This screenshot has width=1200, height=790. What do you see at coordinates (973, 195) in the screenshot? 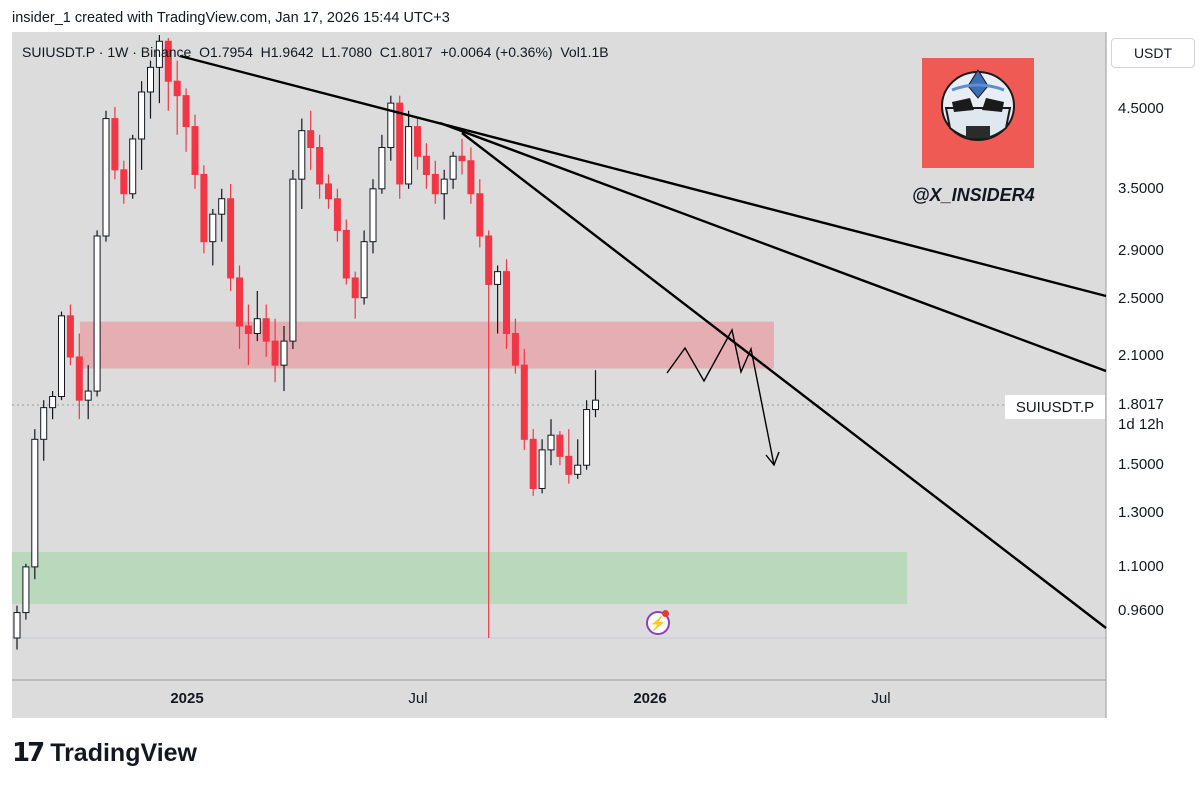
I see `author-handle: @X_INSIDER4` at bounding box center [973, 195].